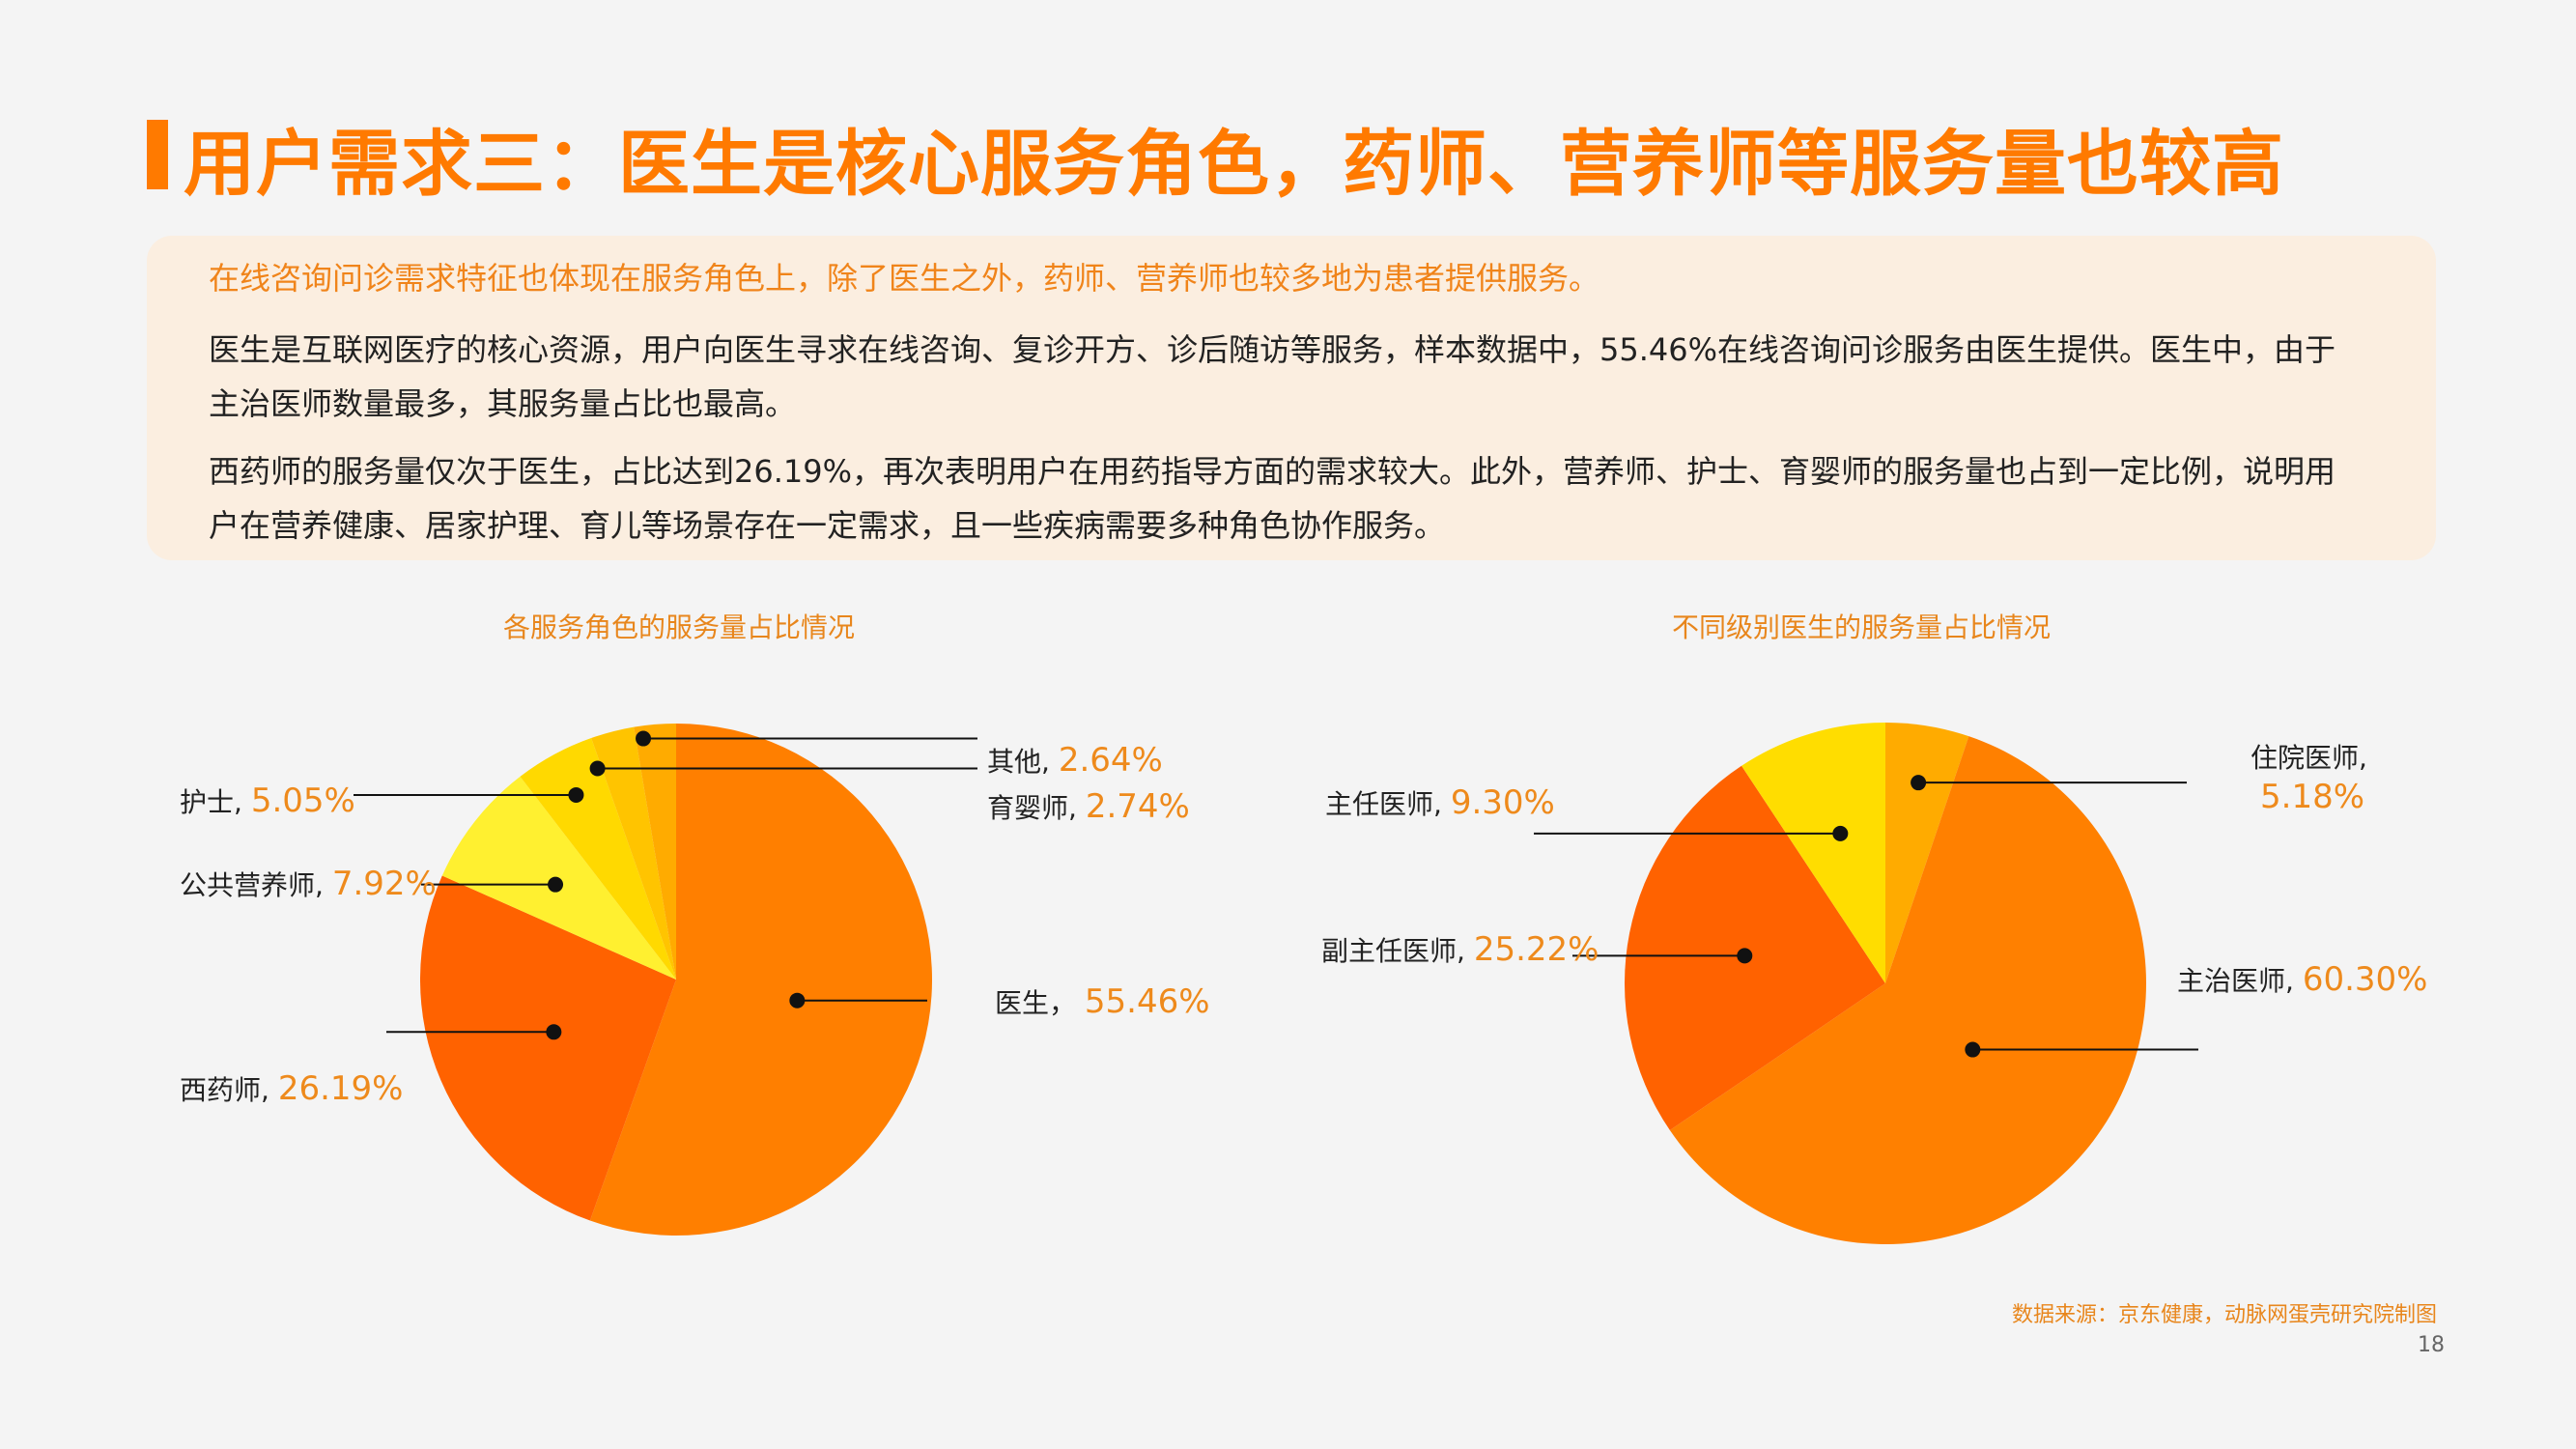 This screenshot has height=1449, width=2576. Describe the element at coordinates (1861, 627) in the screenshot. I see `chart-2-title: 不同级别医生的服务量占比情况` at that location.